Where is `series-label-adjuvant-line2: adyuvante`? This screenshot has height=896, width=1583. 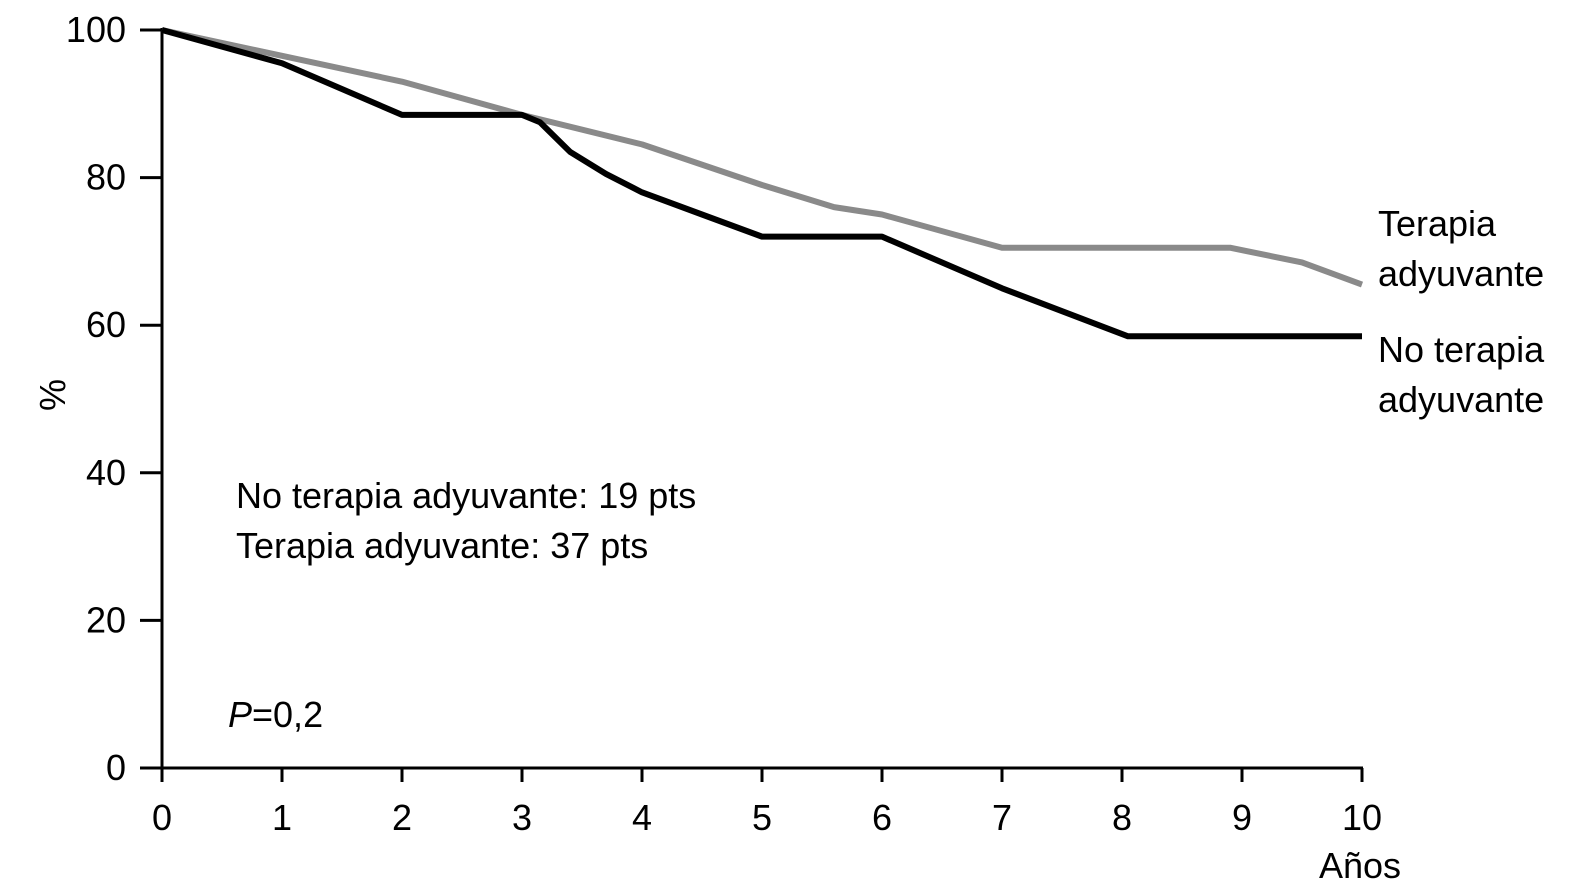 series-label-adjuvant-line2: adyuvante is located at coordinates (1461, 273).